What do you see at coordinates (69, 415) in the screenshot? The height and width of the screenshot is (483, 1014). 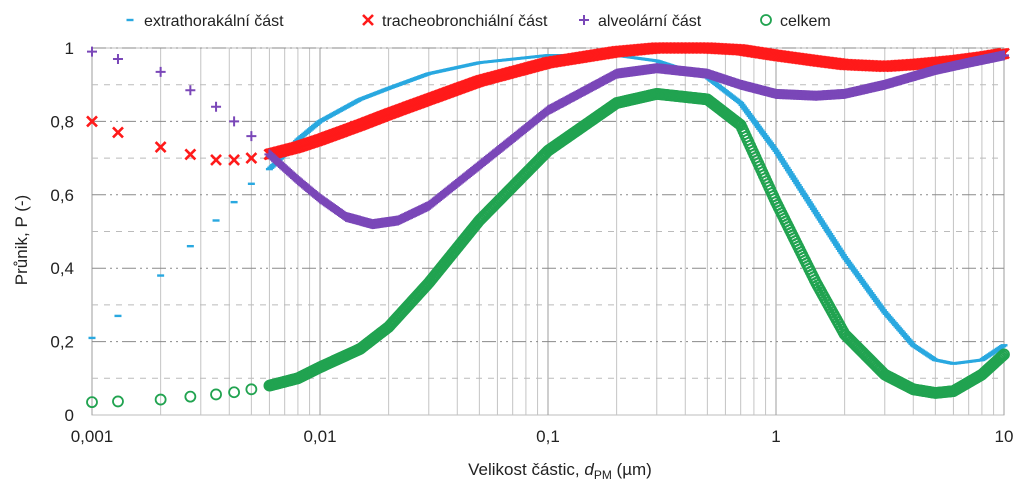 I see `y-tick-label: 0` at bounding box center [69, 415].